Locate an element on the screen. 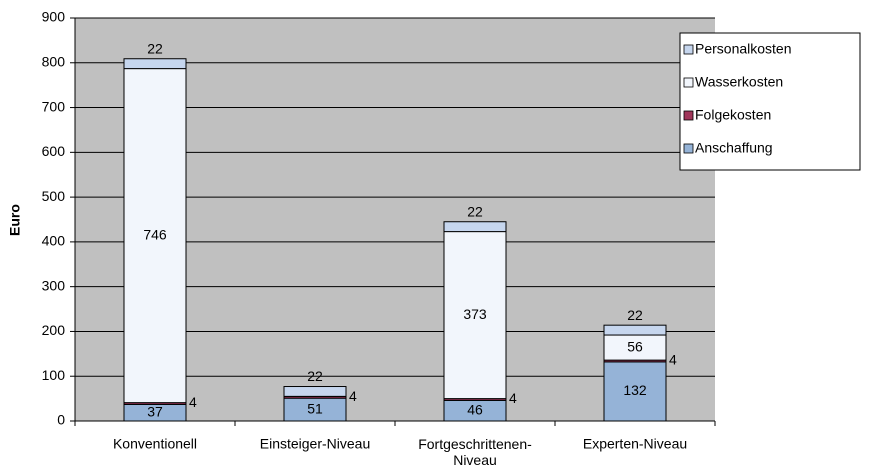  data-label: 373 is located at coordinates (475, 314).